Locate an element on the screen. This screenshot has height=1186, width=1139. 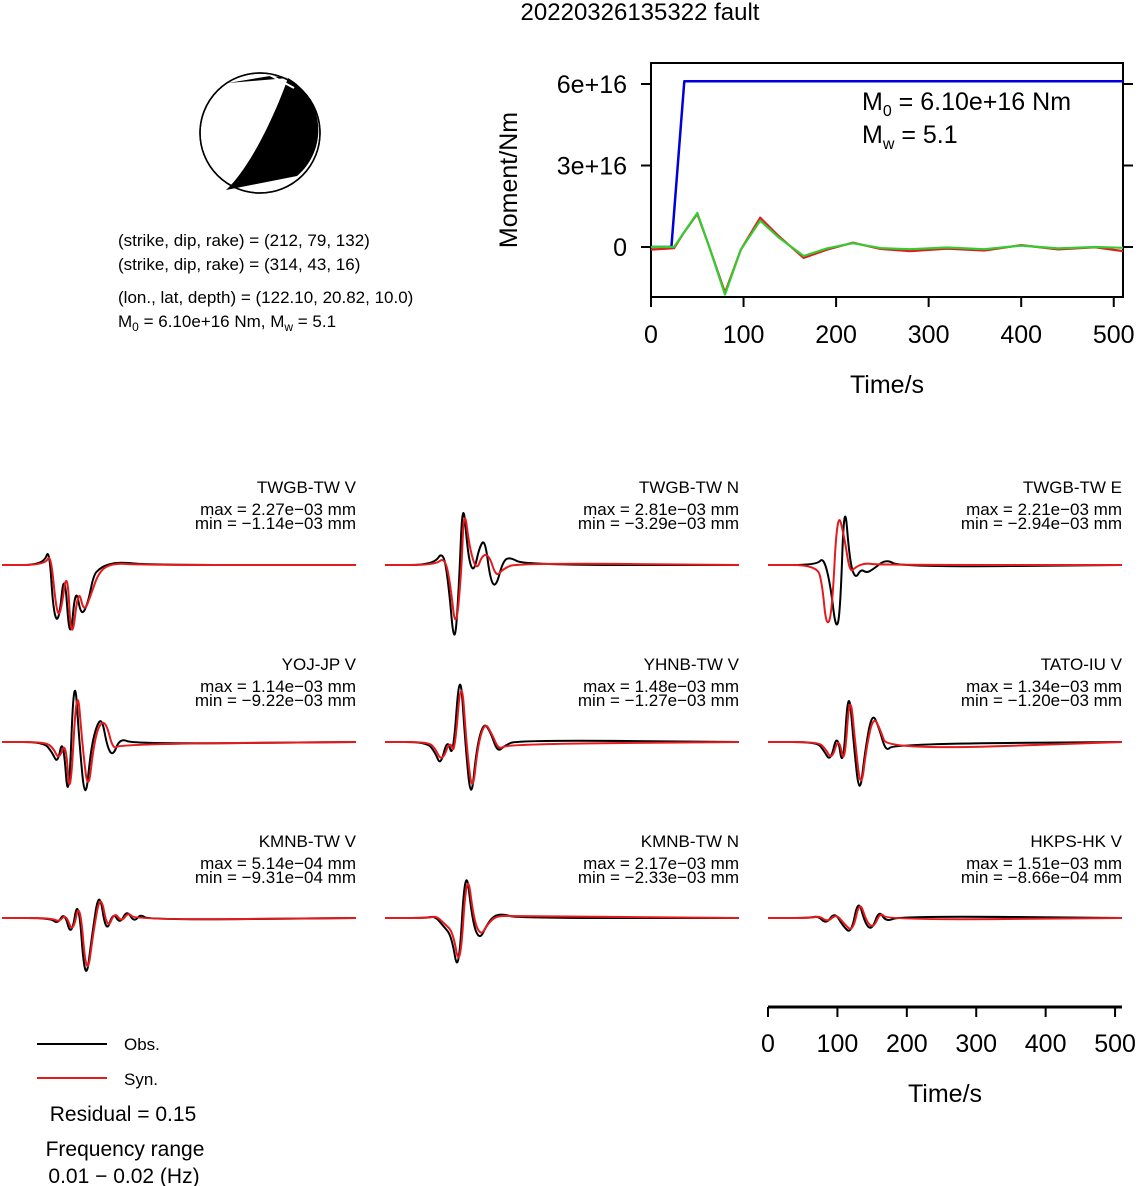
moment-xtick-label: 0 is located at coordinates (651, 335).